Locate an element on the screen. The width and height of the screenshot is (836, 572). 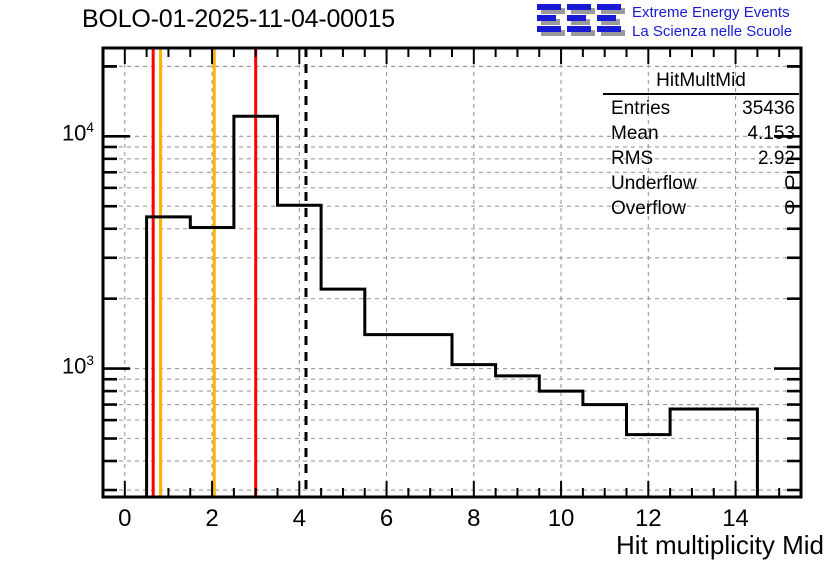
x-tick-label: 4 is located at coordinates (299, 518).